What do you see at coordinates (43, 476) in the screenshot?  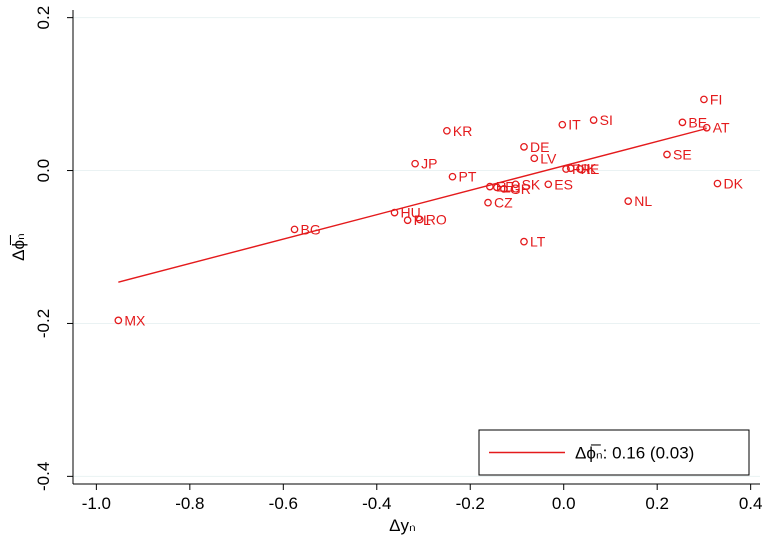 I see `y-tick-label: -0.4` at bounding box center [43, 476].